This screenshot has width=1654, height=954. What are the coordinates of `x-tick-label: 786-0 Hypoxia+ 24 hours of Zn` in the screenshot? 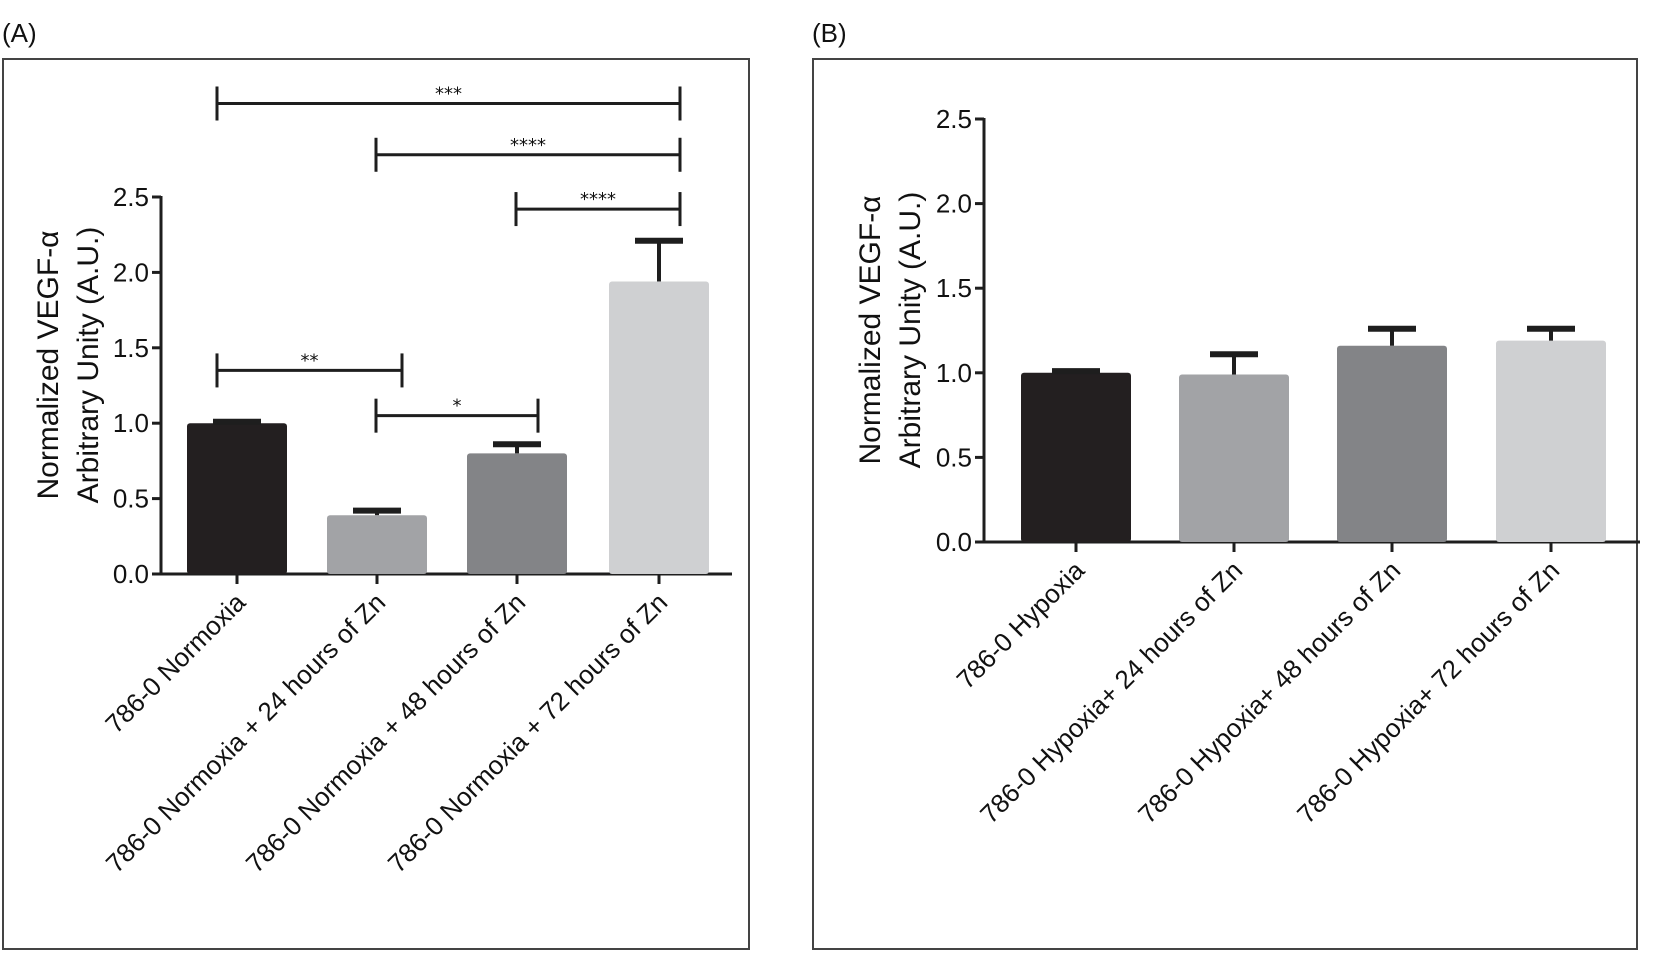 It's located at (1111, 692).